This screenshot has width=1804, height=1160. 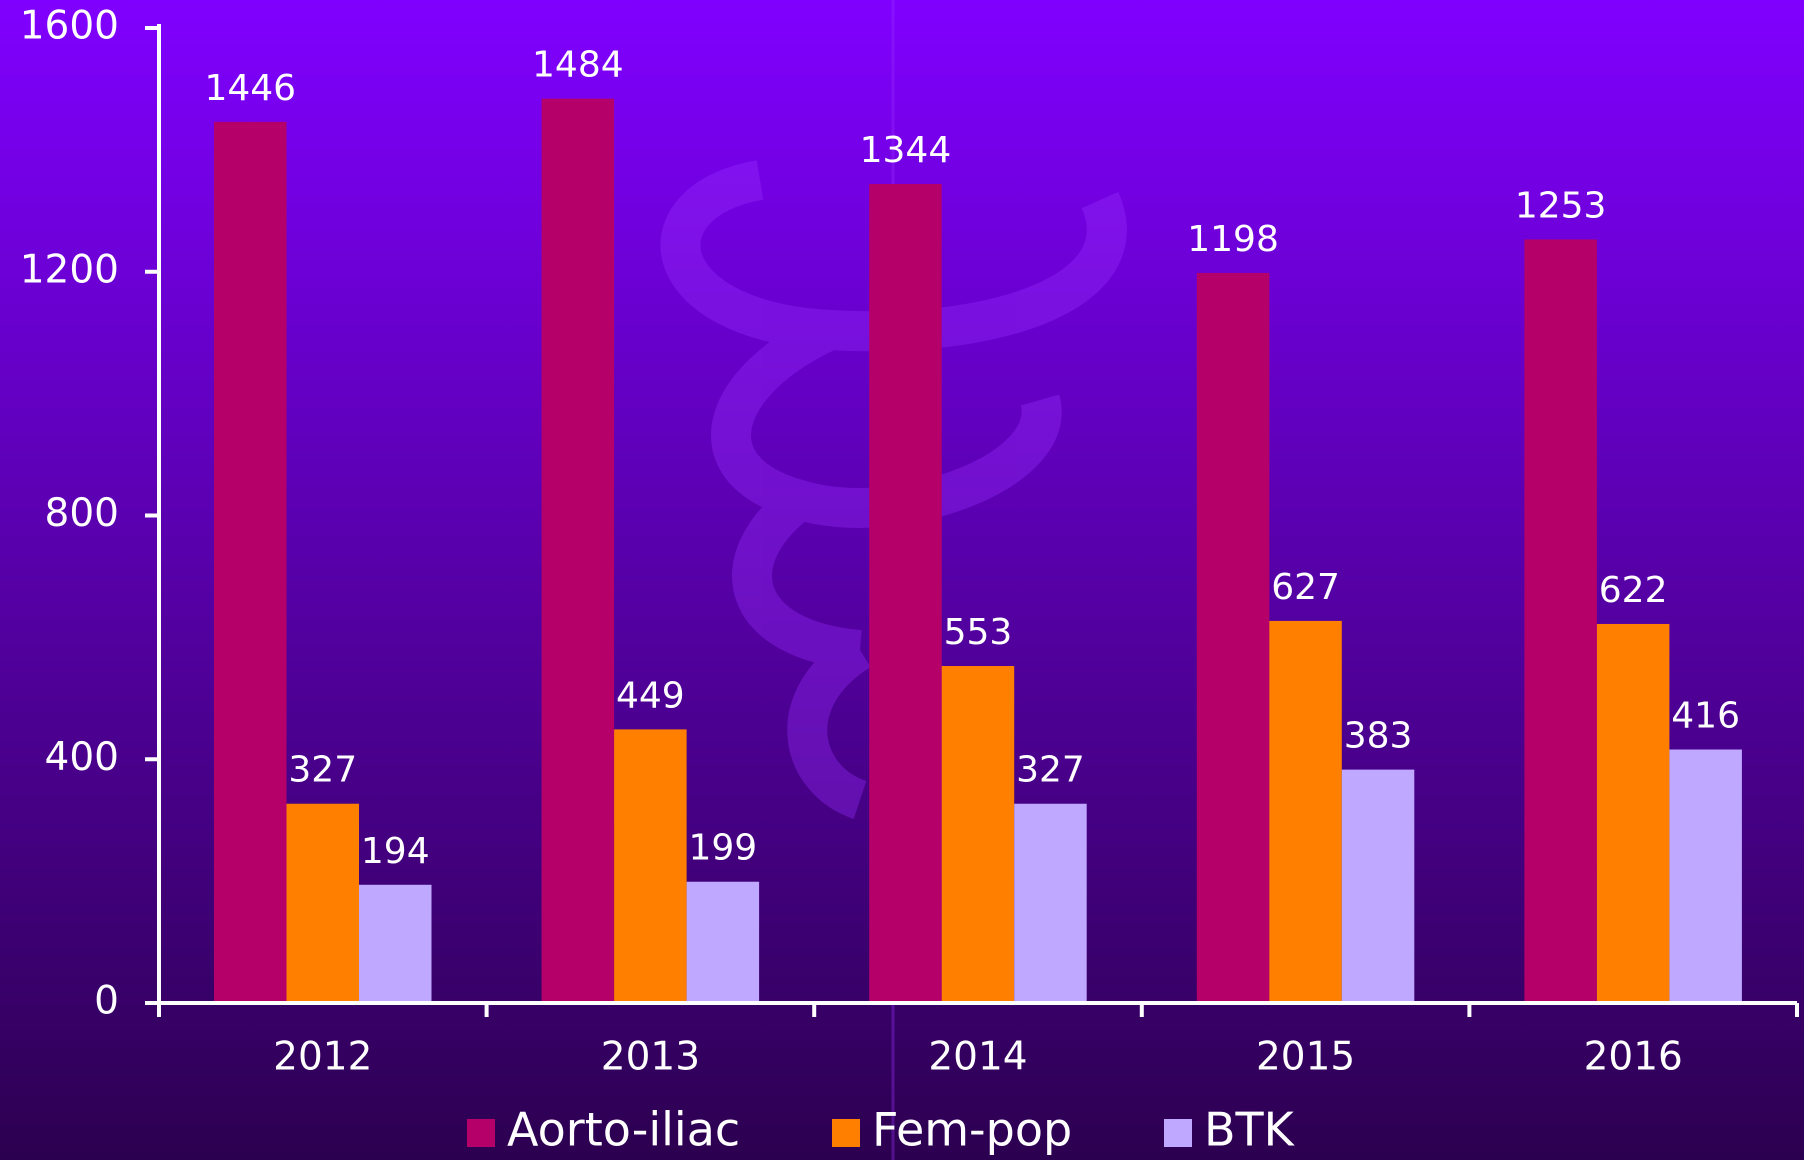 I want to click on value-label: 627, so click(x=1305, y=587).